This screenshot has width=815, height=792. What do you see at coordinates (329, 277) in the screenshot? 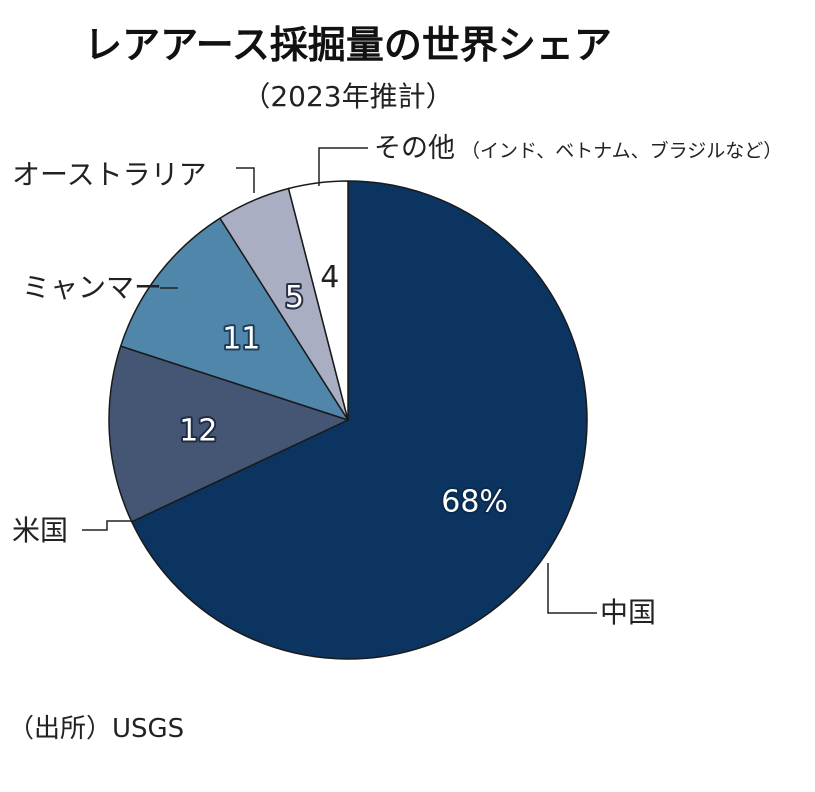
I see `value-label-other: 4` at bounding box center [329, 277].